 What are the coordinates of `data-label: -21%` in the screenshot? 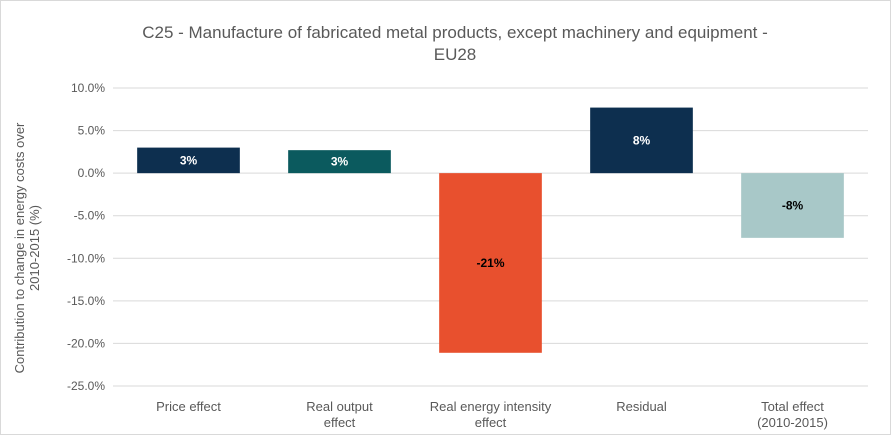 It's located at (490, 263).